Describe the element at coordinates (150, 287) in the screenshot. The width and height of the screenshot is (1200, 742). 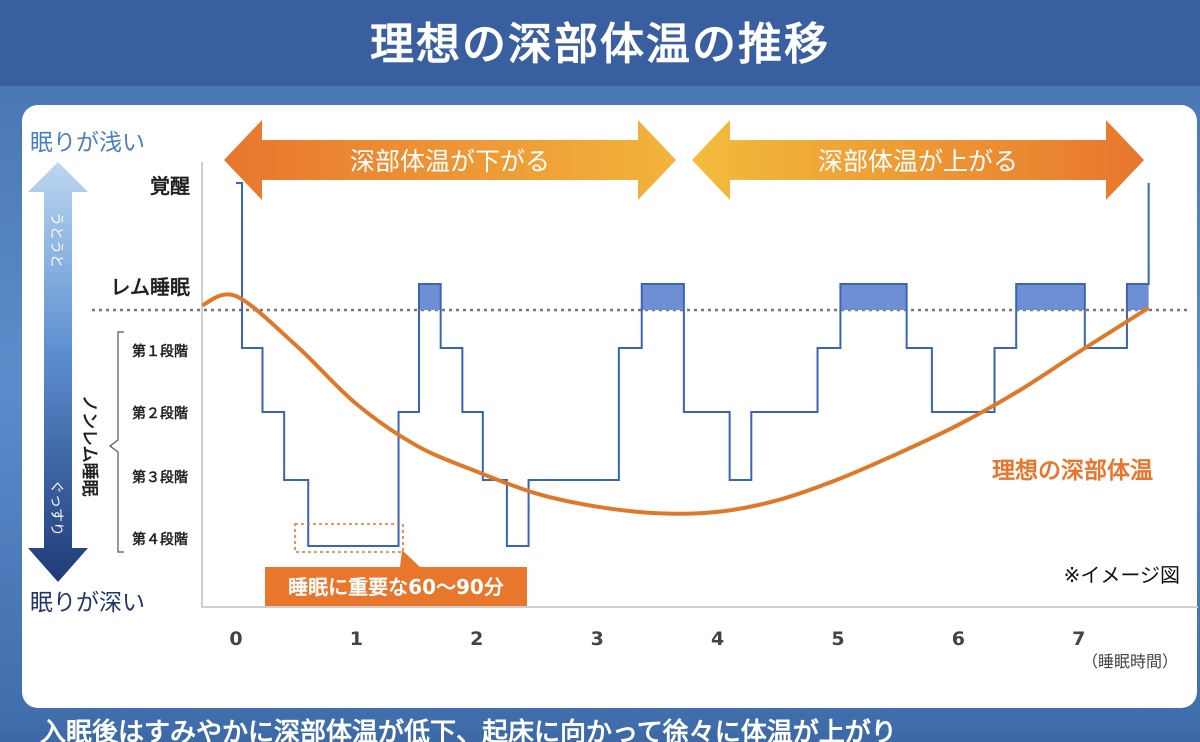
I see `y-level-label: レム睡眠` at that location.